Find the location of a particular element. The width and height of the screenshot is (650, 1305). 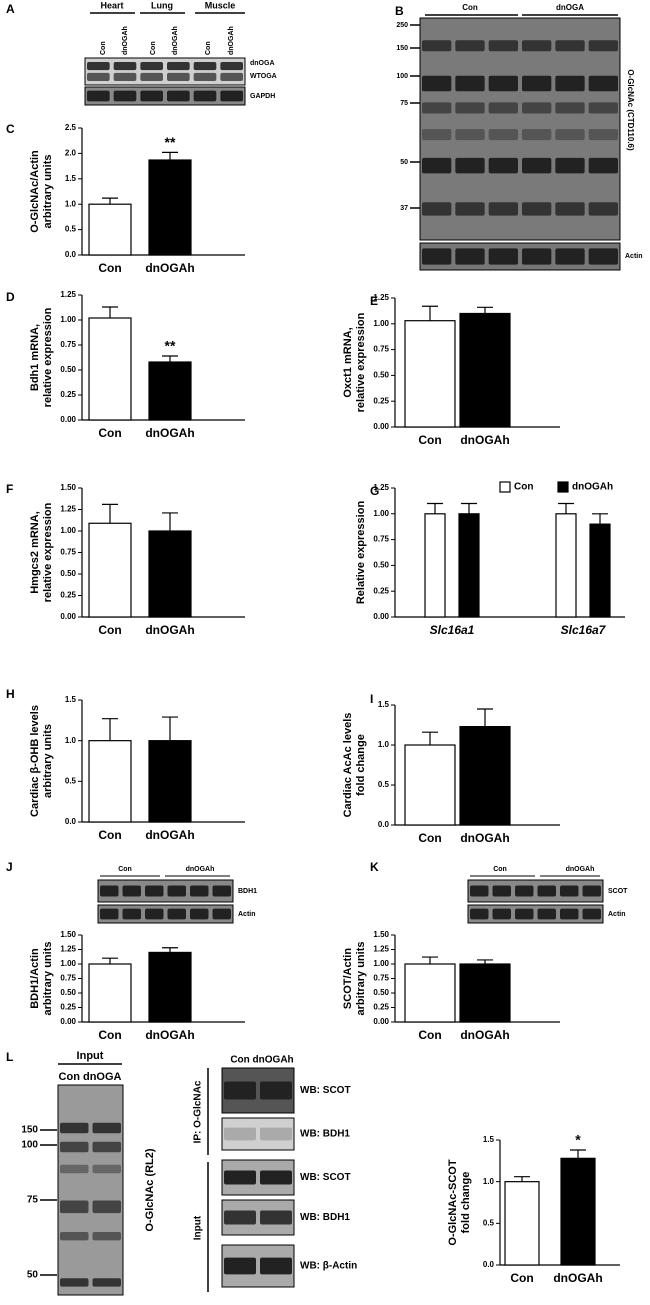

band-label: BDH1 is located at coordinates (247, 891).